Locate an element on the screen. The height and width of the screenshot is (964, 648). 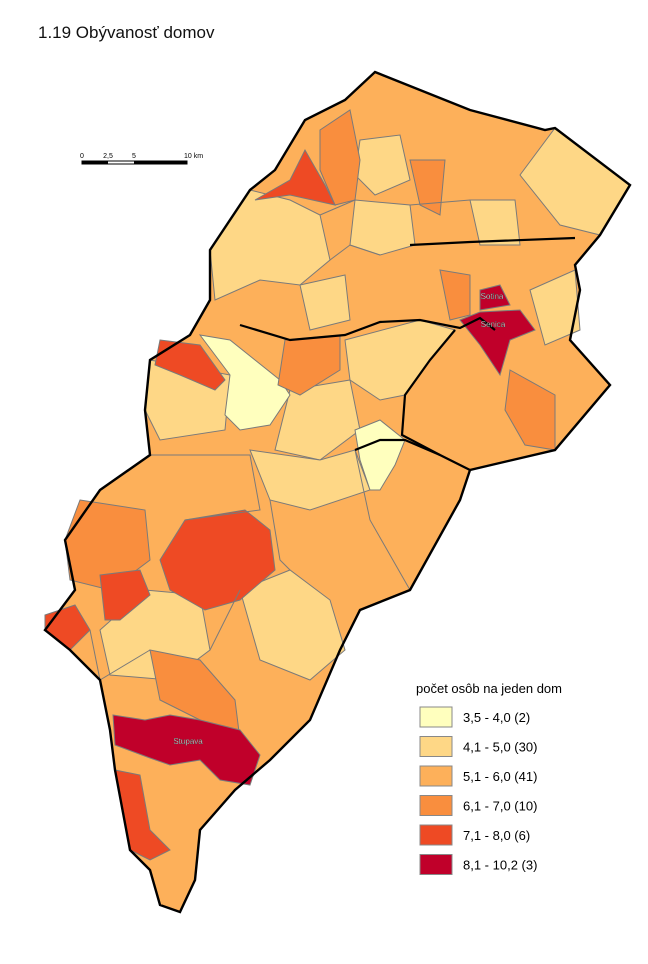
legend-title: počet osôb na jeden dom is located at coordinates (489, 688).